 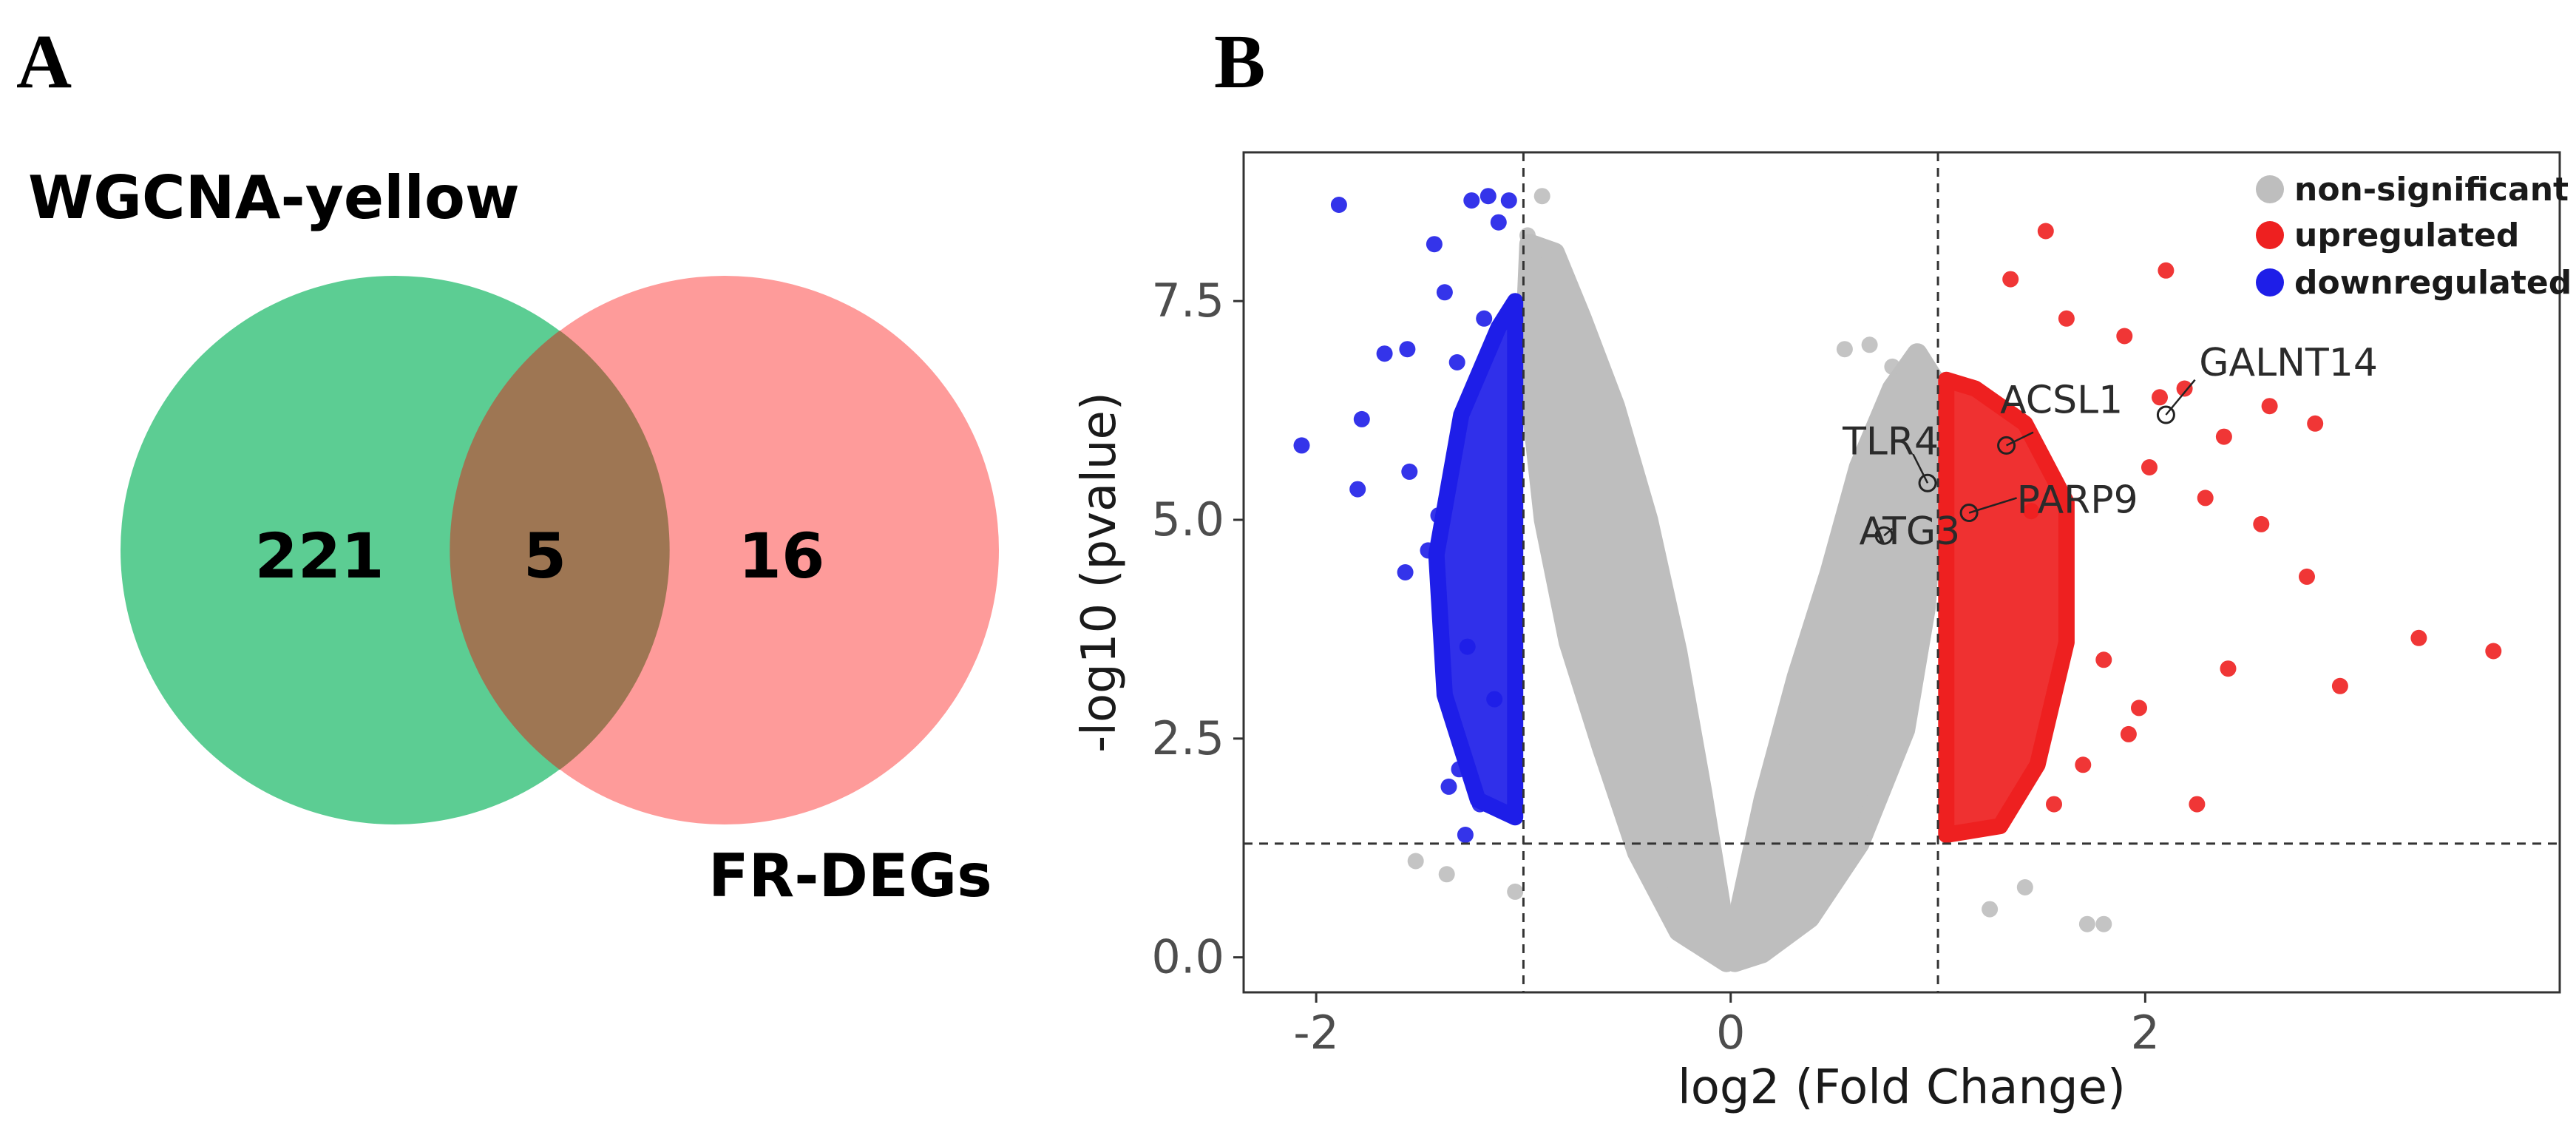 I want to click on legend-swatch-downregulated, so click(x=2270, y=282).